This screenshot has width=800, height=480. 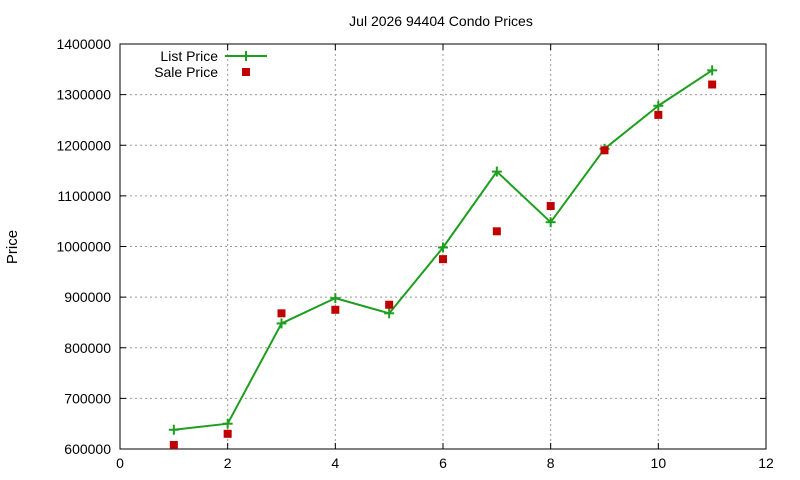 What do you see at coordinates (189, 56) in the screenshot?
I see `legend-label: List Price` at bounding box center [189, 56].